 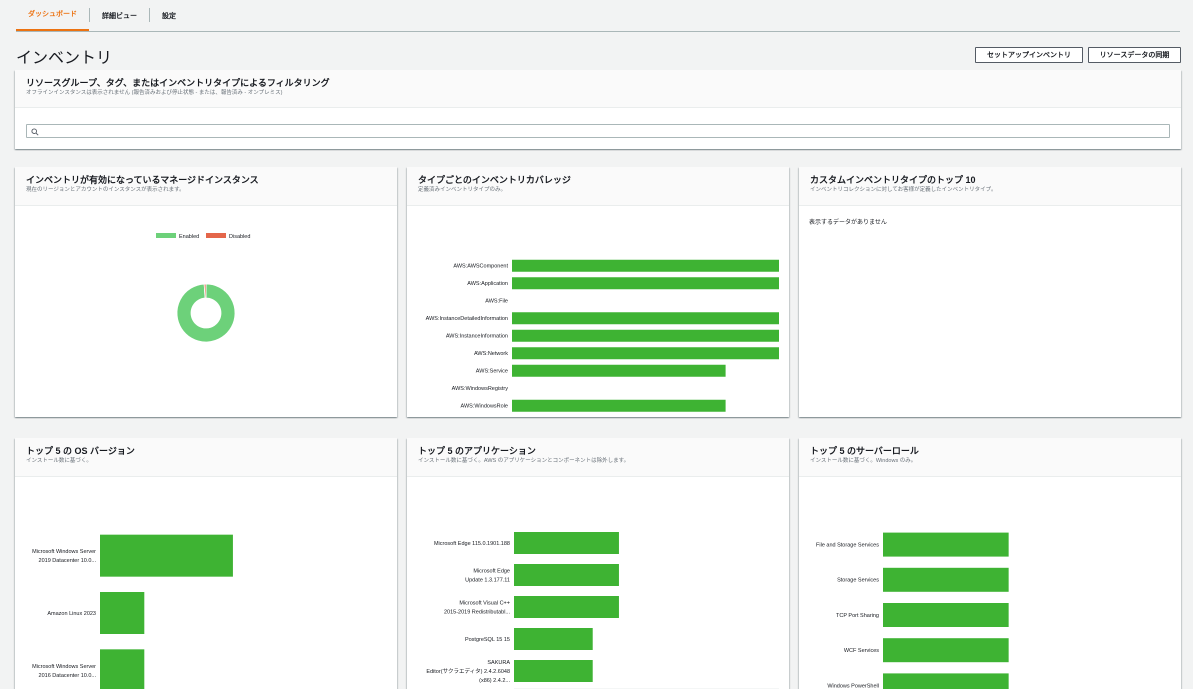 What do you see at coordinates (494, 180) in the screenshot?
I see `inventory-coverage-title: タイプごとのインベントリカバレッジ` at bounding box center [494, 180].